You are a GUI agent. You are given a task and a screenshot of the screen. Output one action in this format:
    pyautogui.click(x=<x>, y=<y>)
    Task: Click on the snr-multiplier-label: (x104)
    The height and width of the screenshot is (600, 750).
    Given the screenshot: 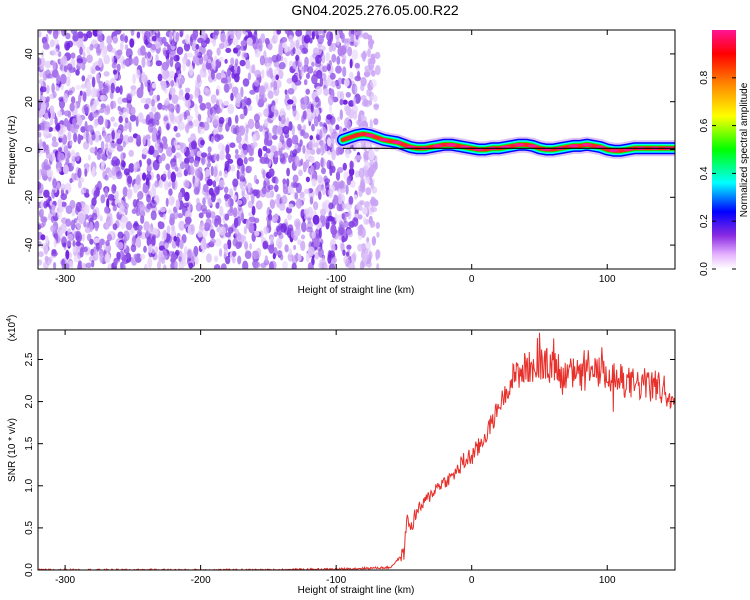 What is the action you would take?
    pyautogui.click(x=12, y=328)
    